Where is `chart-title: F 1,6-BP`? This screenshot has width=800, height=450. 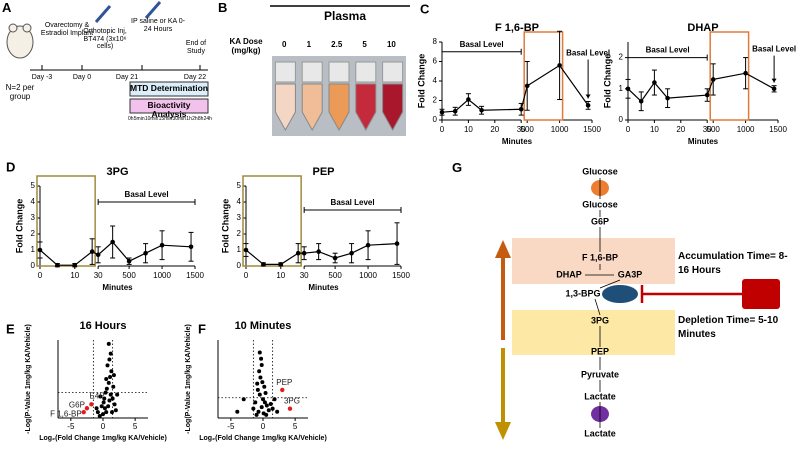 chart-title: F 1,6-BP is located at coordinates (517, 28).